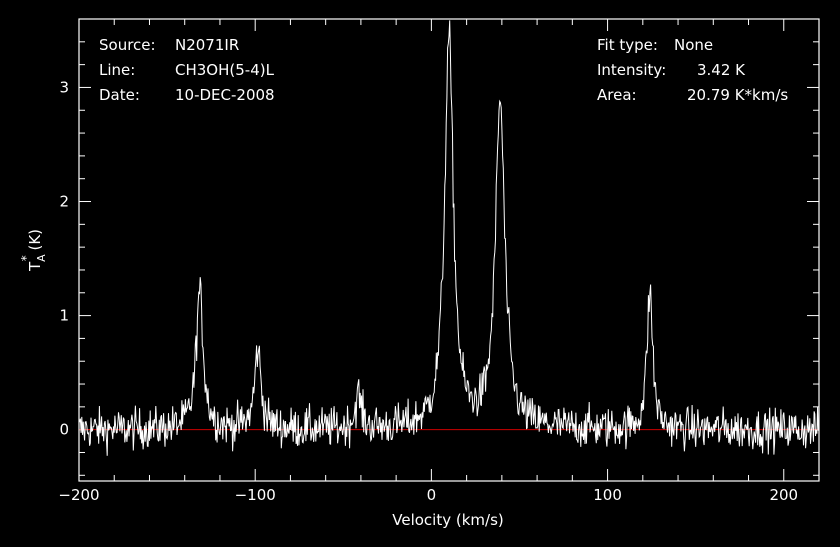  What do you see at coordinates (26, 258) in the screenshot?
I see `y-axis-label-sup: *` at bounding box center [26, 258].